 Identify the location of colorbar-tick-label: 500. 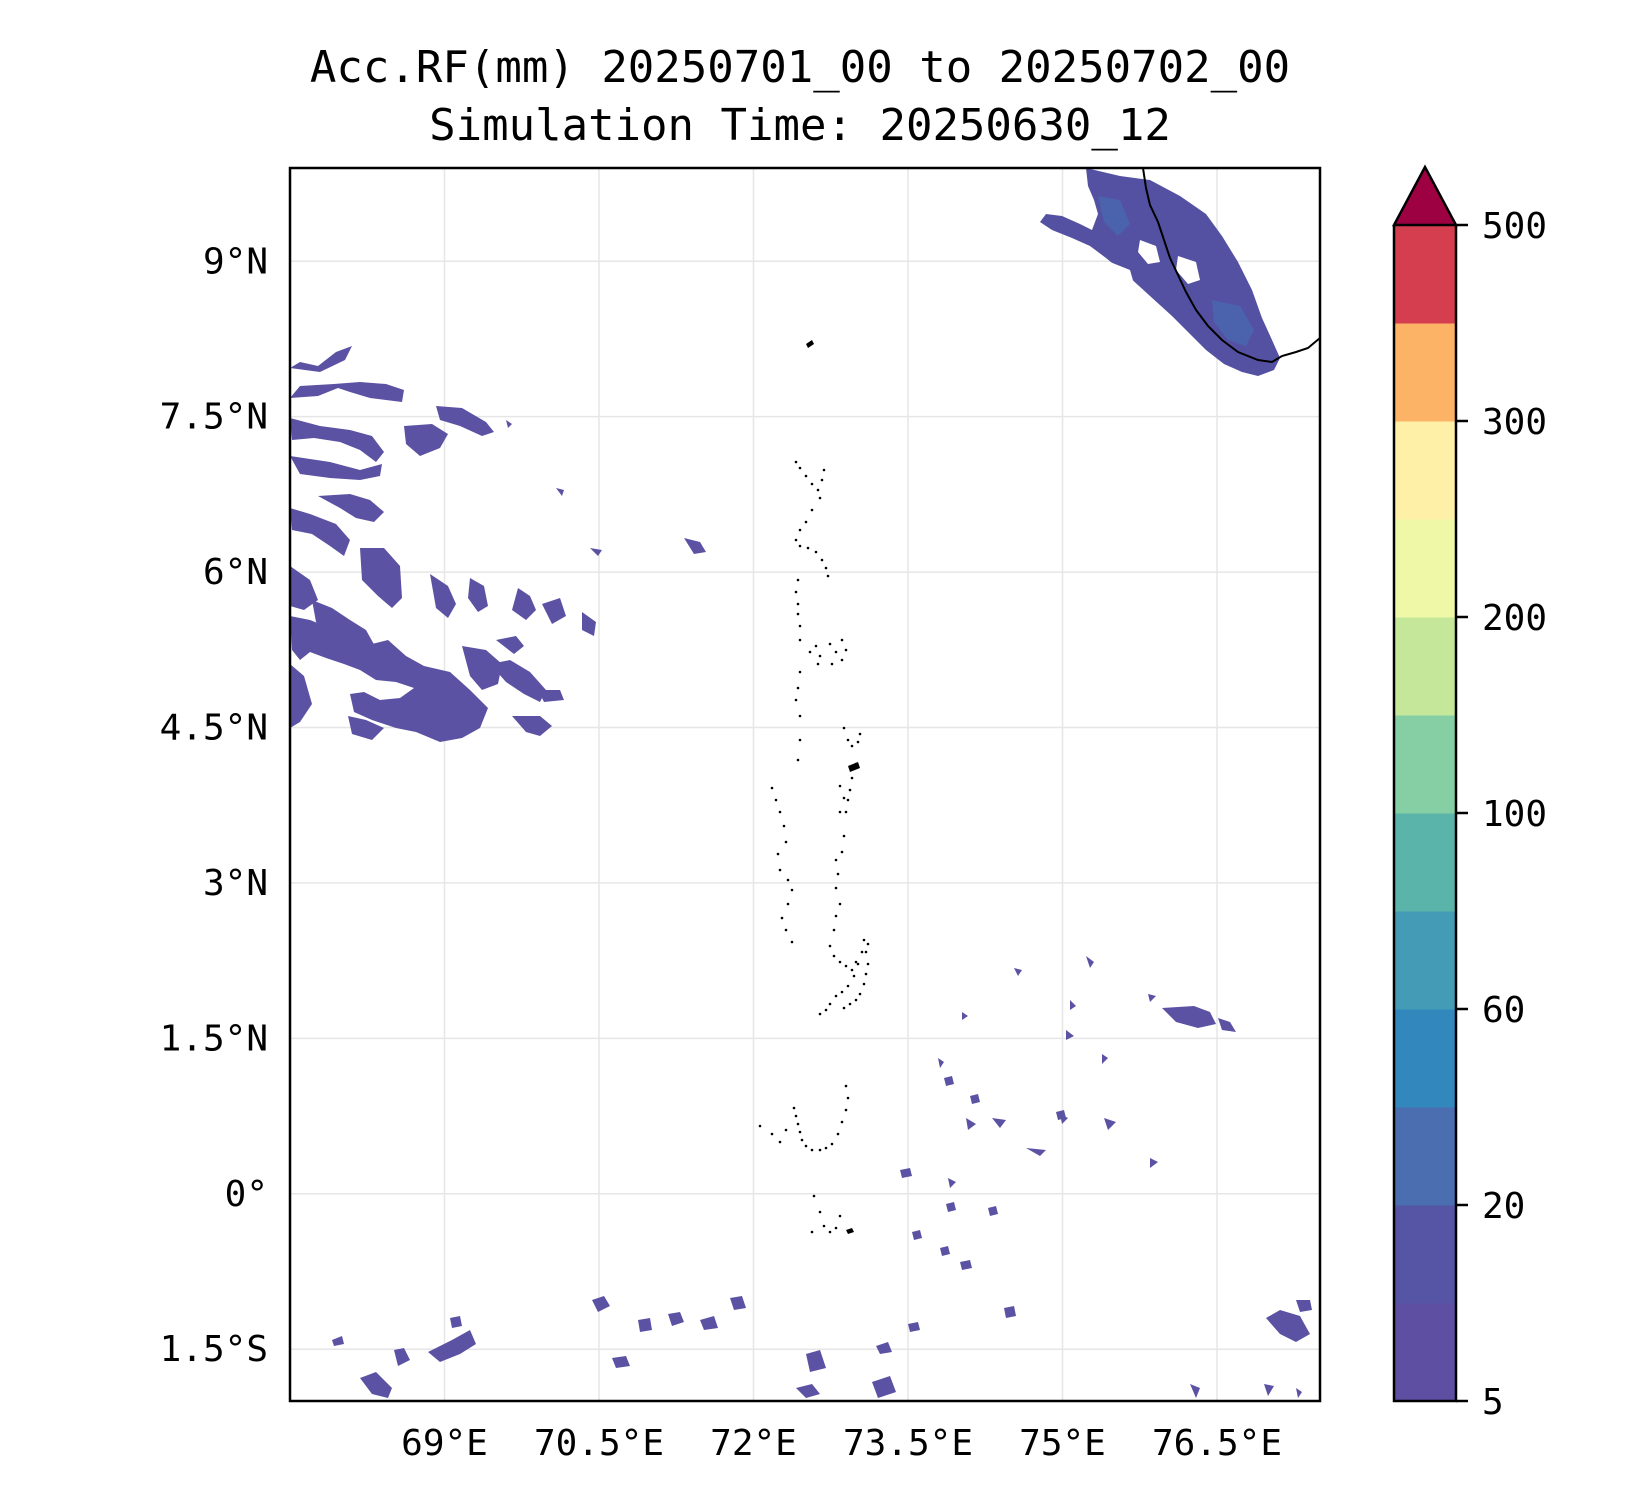
(1514, 226).